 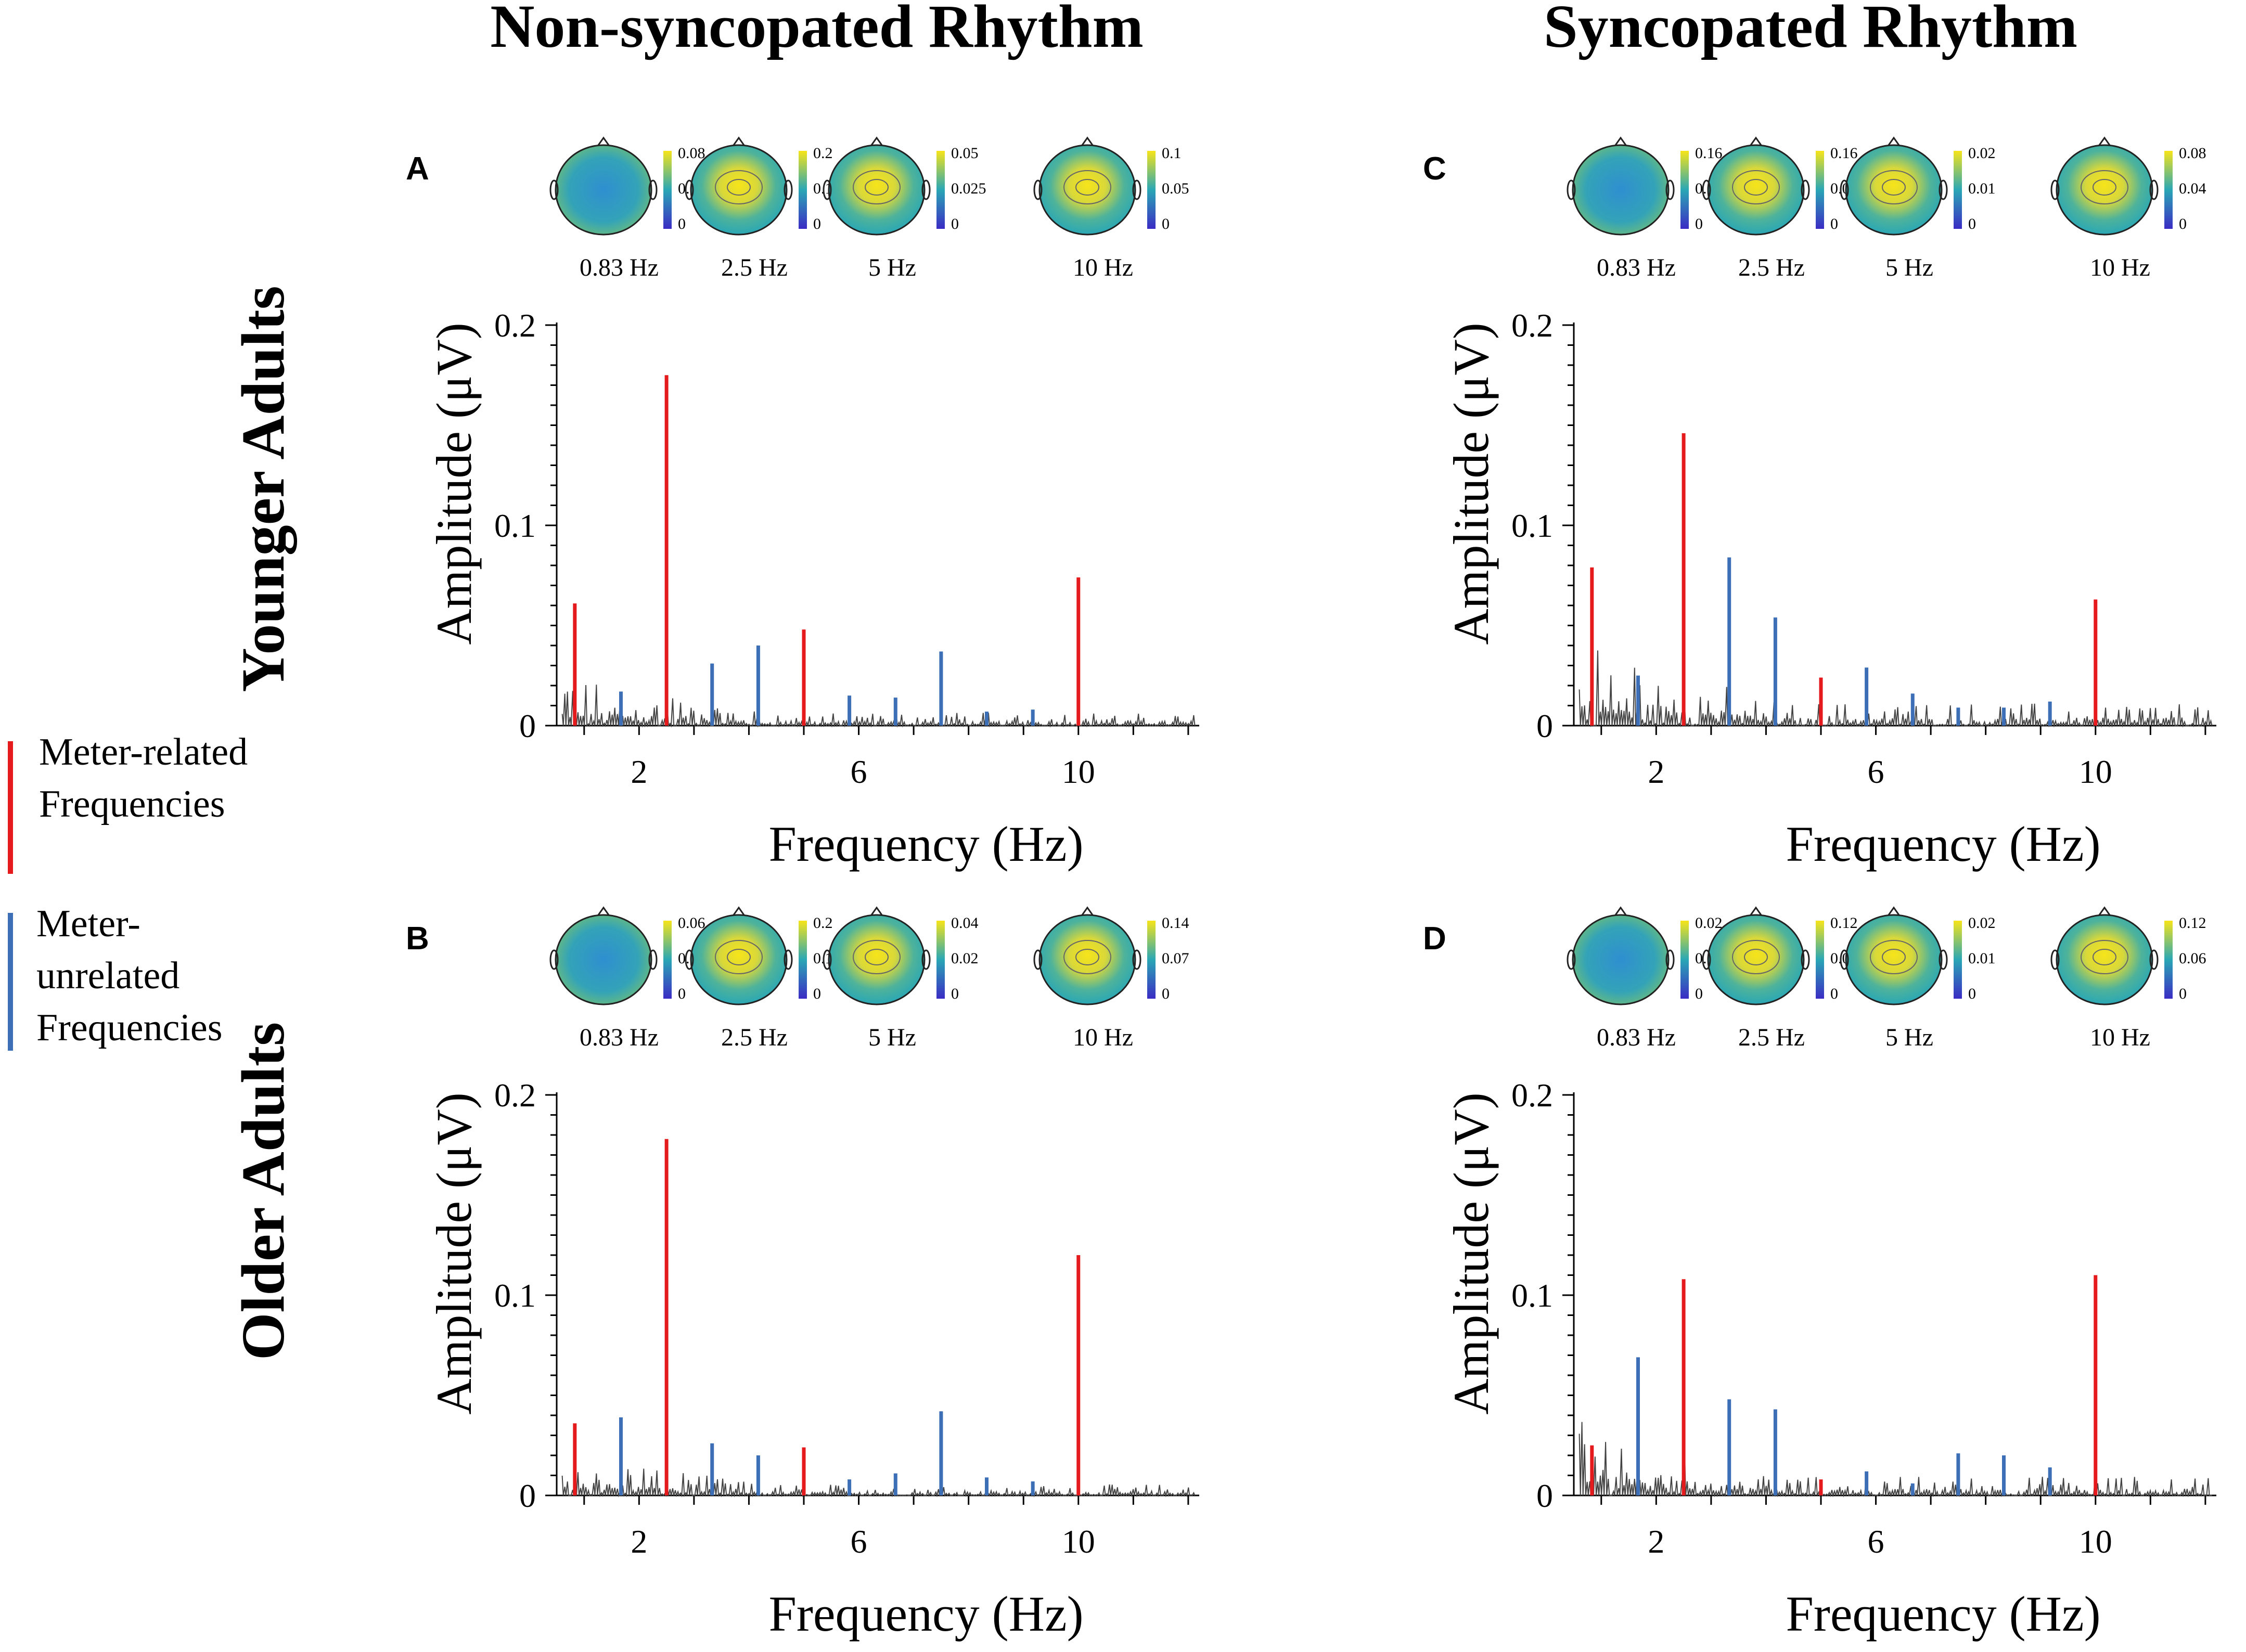 I want to click on topomap-frequency-label: 10 Hz, so click(x=1103, y=1037).